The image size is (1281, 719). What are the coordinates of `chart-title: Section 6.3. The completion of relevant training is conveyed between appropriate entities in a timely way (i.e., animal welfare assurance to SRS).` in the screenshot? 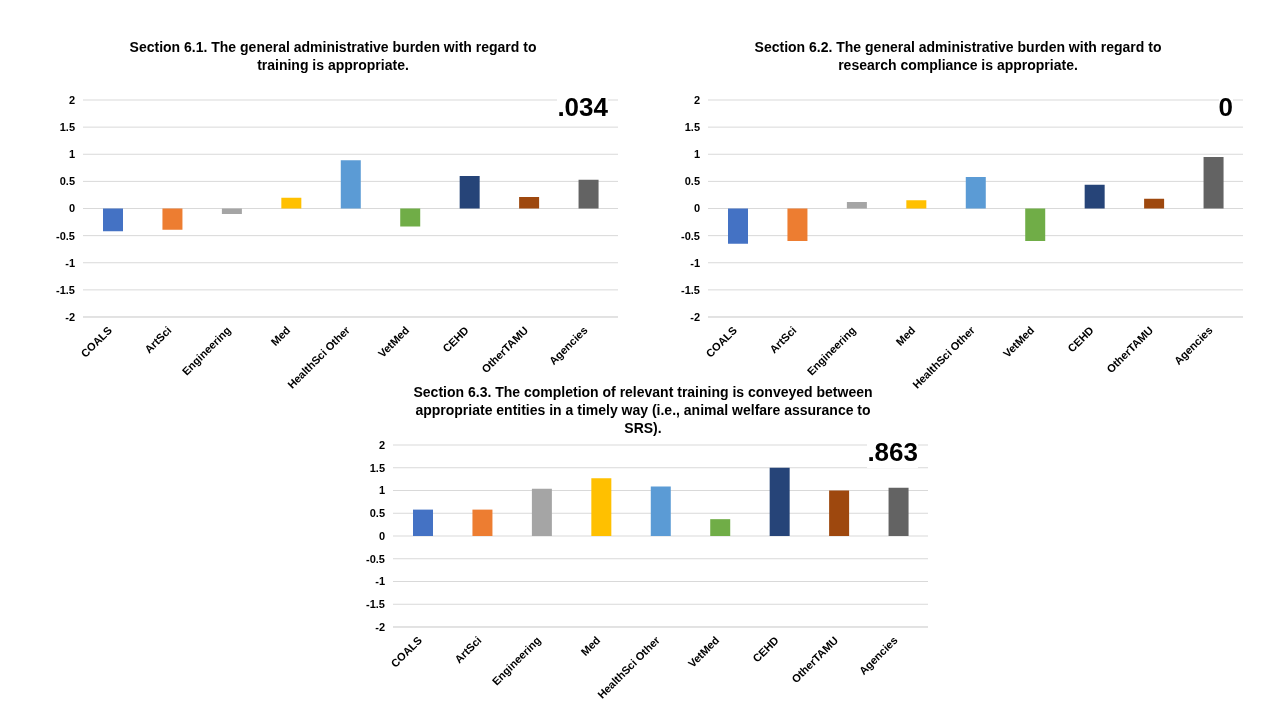 It's located at (643, 410).